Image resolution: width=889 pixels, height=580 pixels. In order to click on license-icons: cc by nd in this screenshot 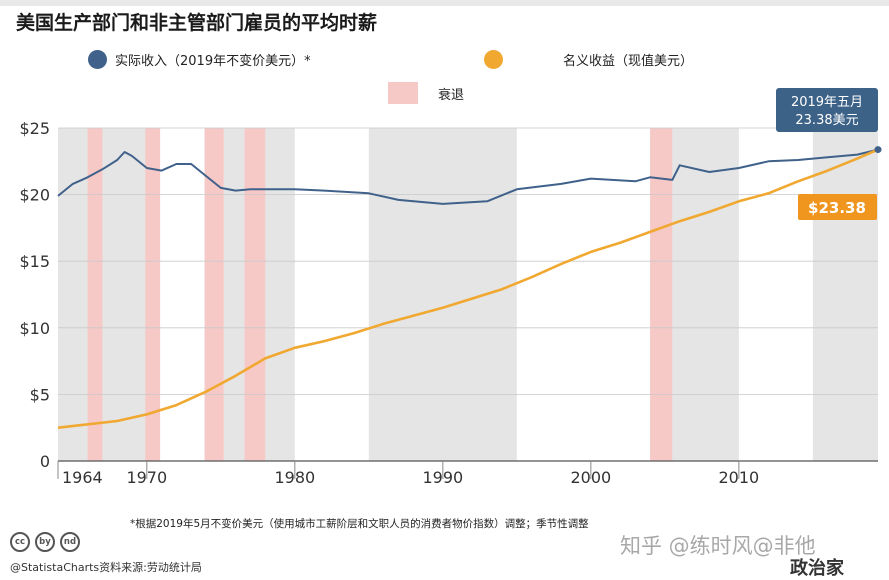, I will do `click(45, 542)`.